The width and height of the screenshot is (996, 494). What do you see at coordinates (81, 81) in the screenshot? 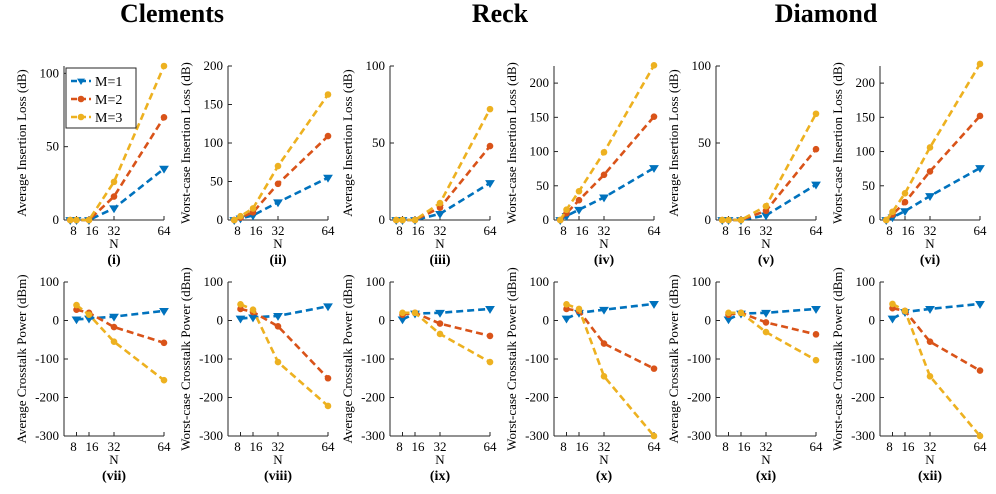
I see `legend-marker-M=1` at bounding box center [81, 81].